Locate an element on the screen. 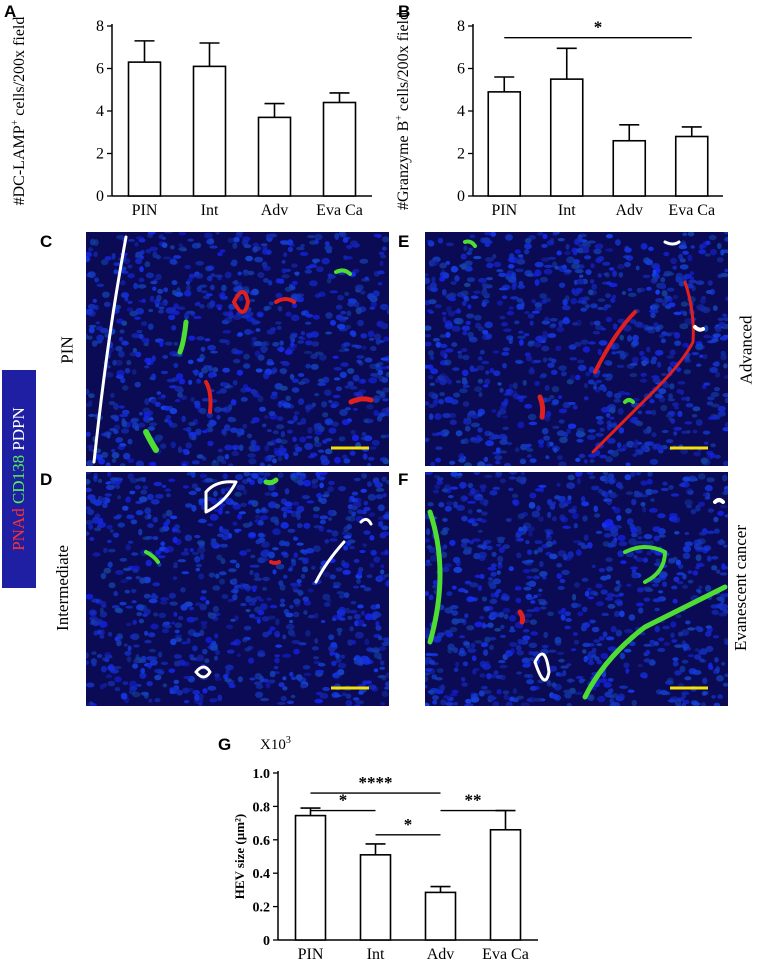 This screenshot has height=963, width=758. y-axis-label: #DC-LAMP+ cells/200x field is located at coordinates (19, 111).